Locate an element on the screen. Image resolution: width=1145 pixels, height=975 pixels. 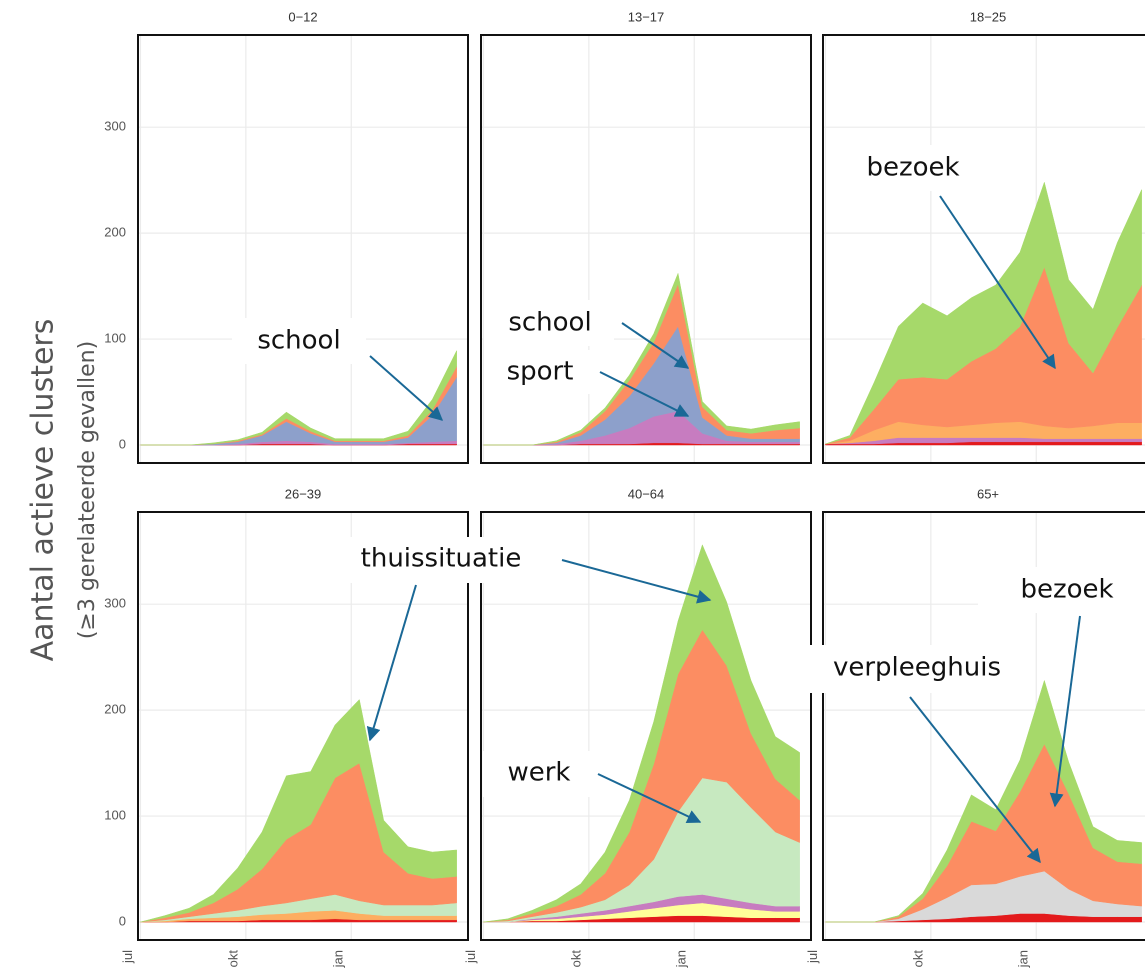
panel-title: 18−25 is located at coordinates (988, 16).